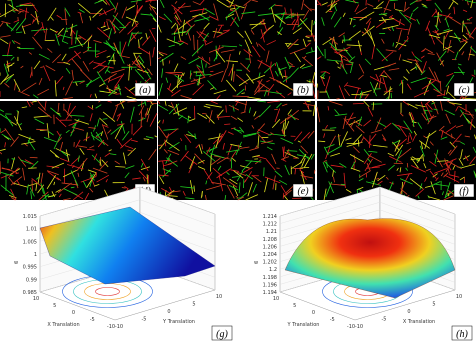 This screenshot has height=346, width=476. I want to click on z-tick-label: 1.01, so click(31, 230).